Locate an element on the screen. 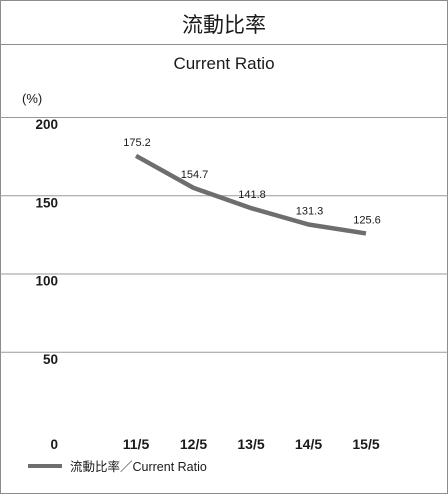 The width and height of the screenshot is (448, 499). y-tick-label: 0 is located at coordinates (54, 444).